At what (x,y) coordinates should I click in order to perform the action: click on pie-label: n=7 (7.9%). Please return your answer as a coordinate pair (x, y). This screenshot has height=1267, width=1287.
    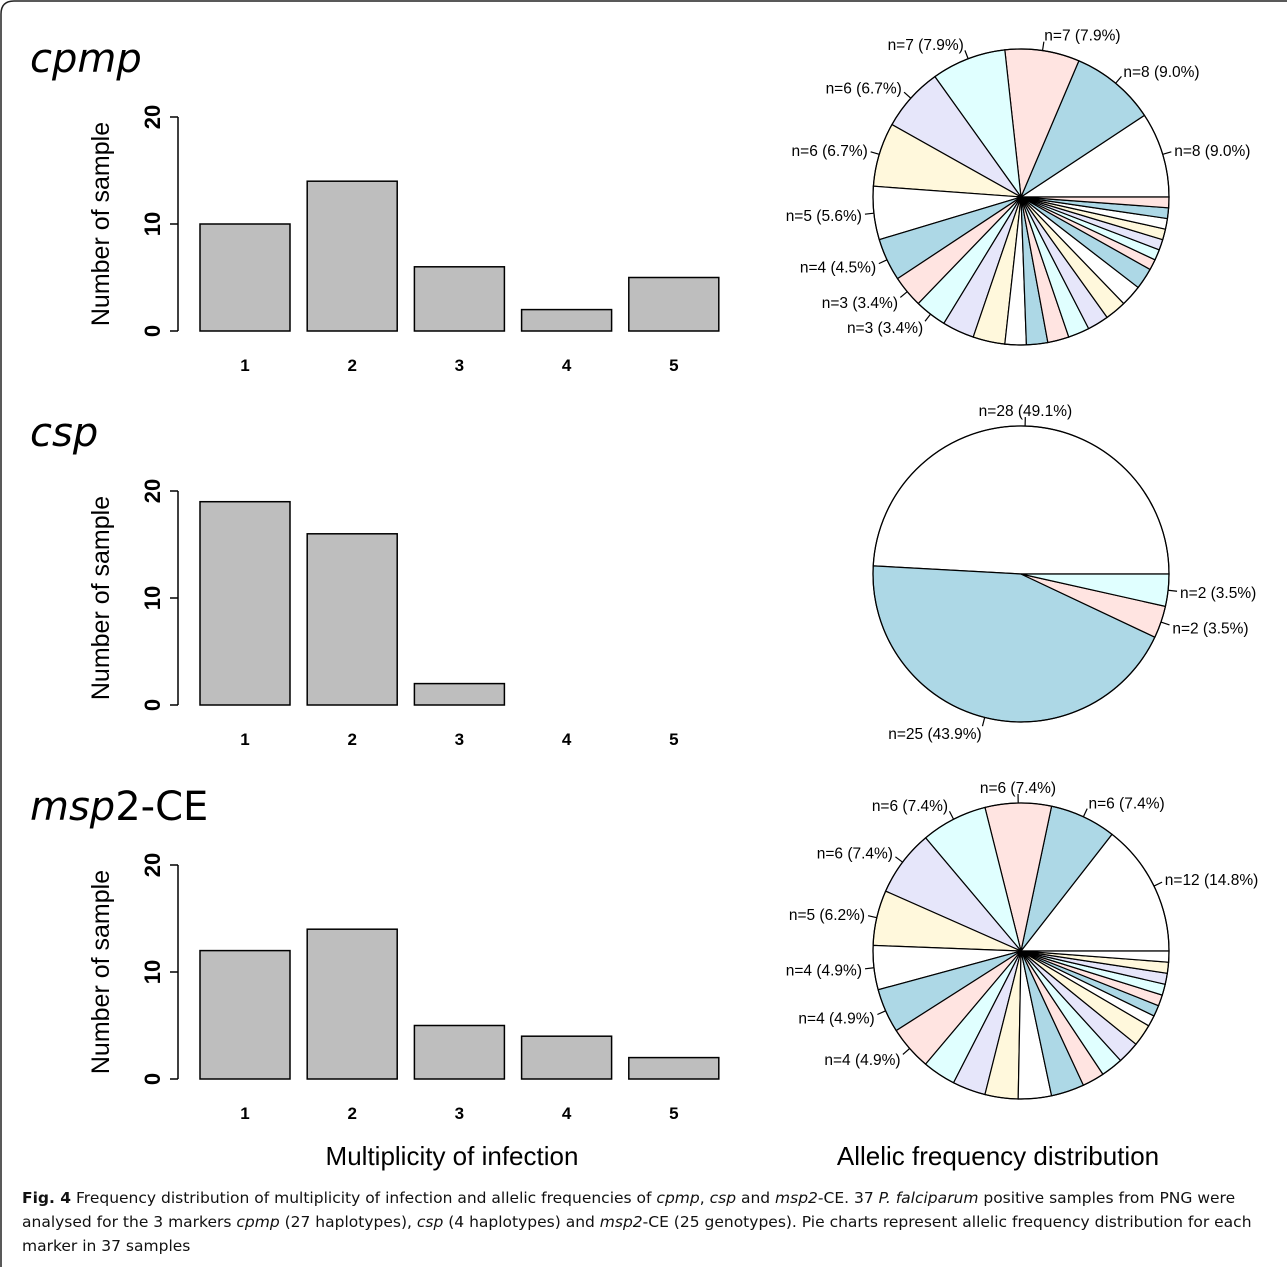
    Looking at the image, I should click on (926, 45).